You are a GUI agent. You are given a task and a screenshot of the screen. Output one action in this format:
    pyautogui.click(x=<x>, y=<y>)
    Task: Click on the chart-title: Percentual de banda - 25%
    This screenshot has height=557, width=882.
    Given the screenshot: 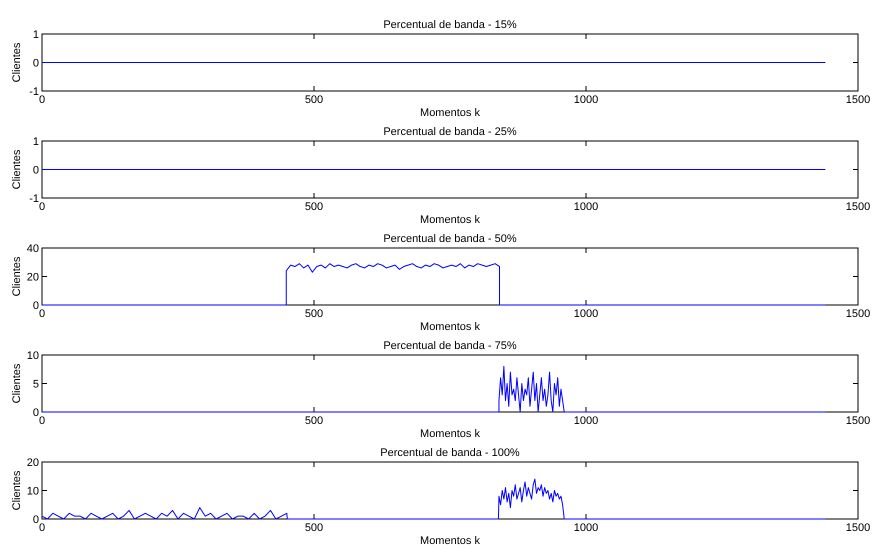 What is the action you would take?
    pyautogui.click(x=450, y=132)
    